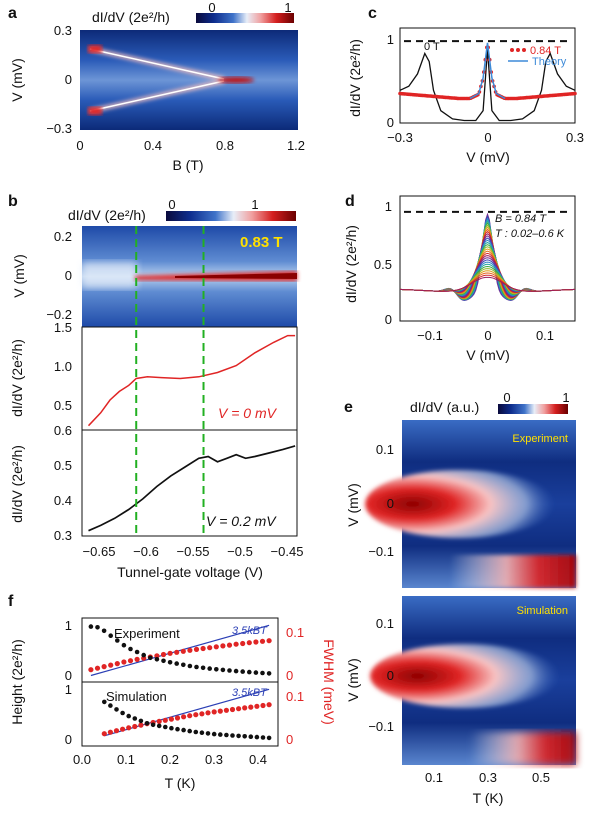 The width and height of the screenshot is (600, 822). What do you see at coordinates (287, 7) in the screenshot?
I see `panel-a-colorbar-tick-1: 1` at bounding box center [287, 7].